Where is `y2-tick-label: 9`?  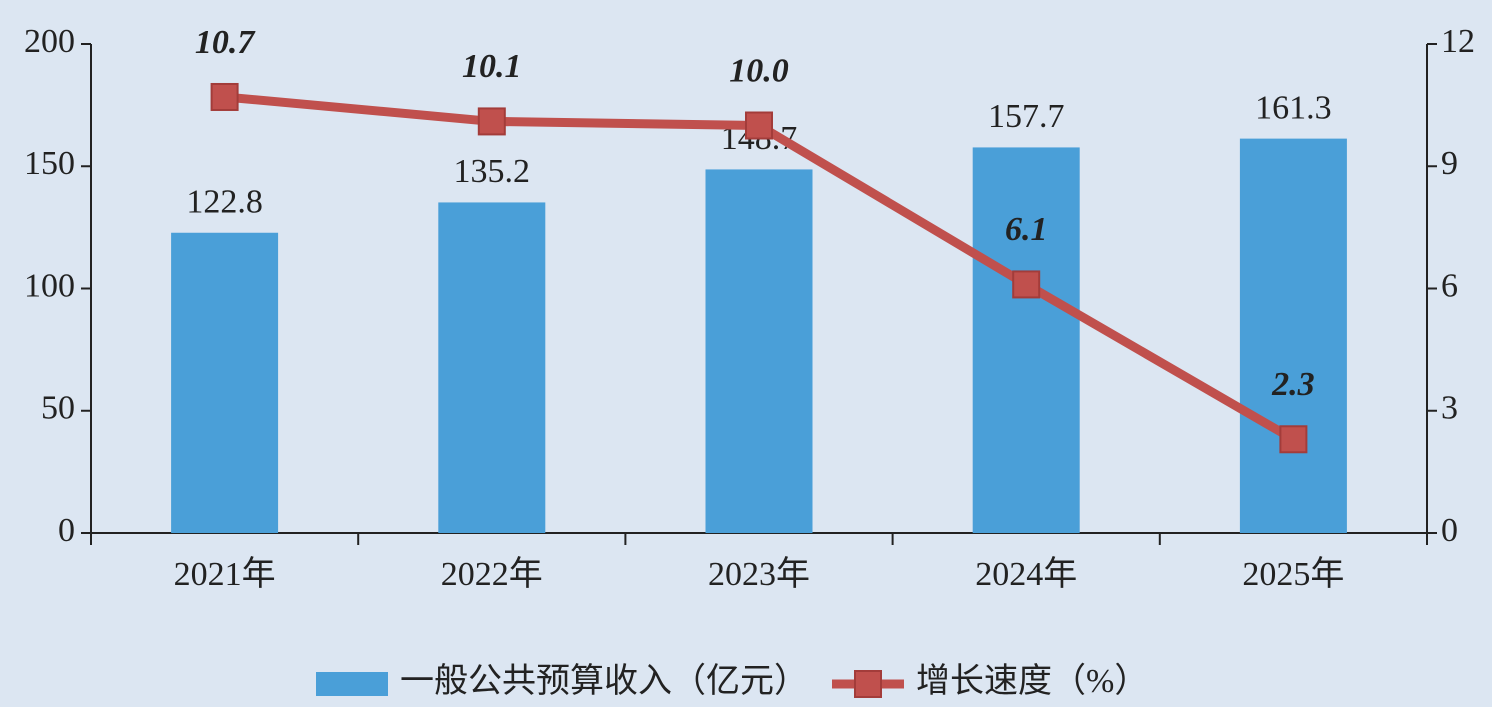 y2-tick-label: 9 is located at coordinates (1449, 163).